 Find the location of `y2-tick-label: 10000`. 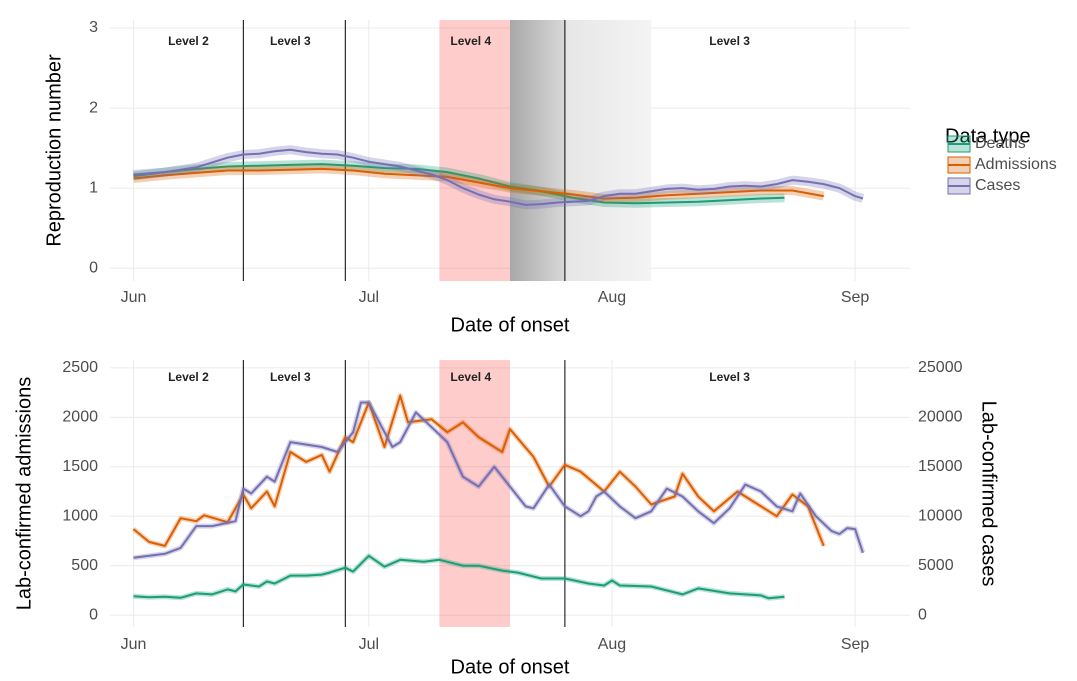

y2-tick-label: 10000 is located at coordinates (940, 515).